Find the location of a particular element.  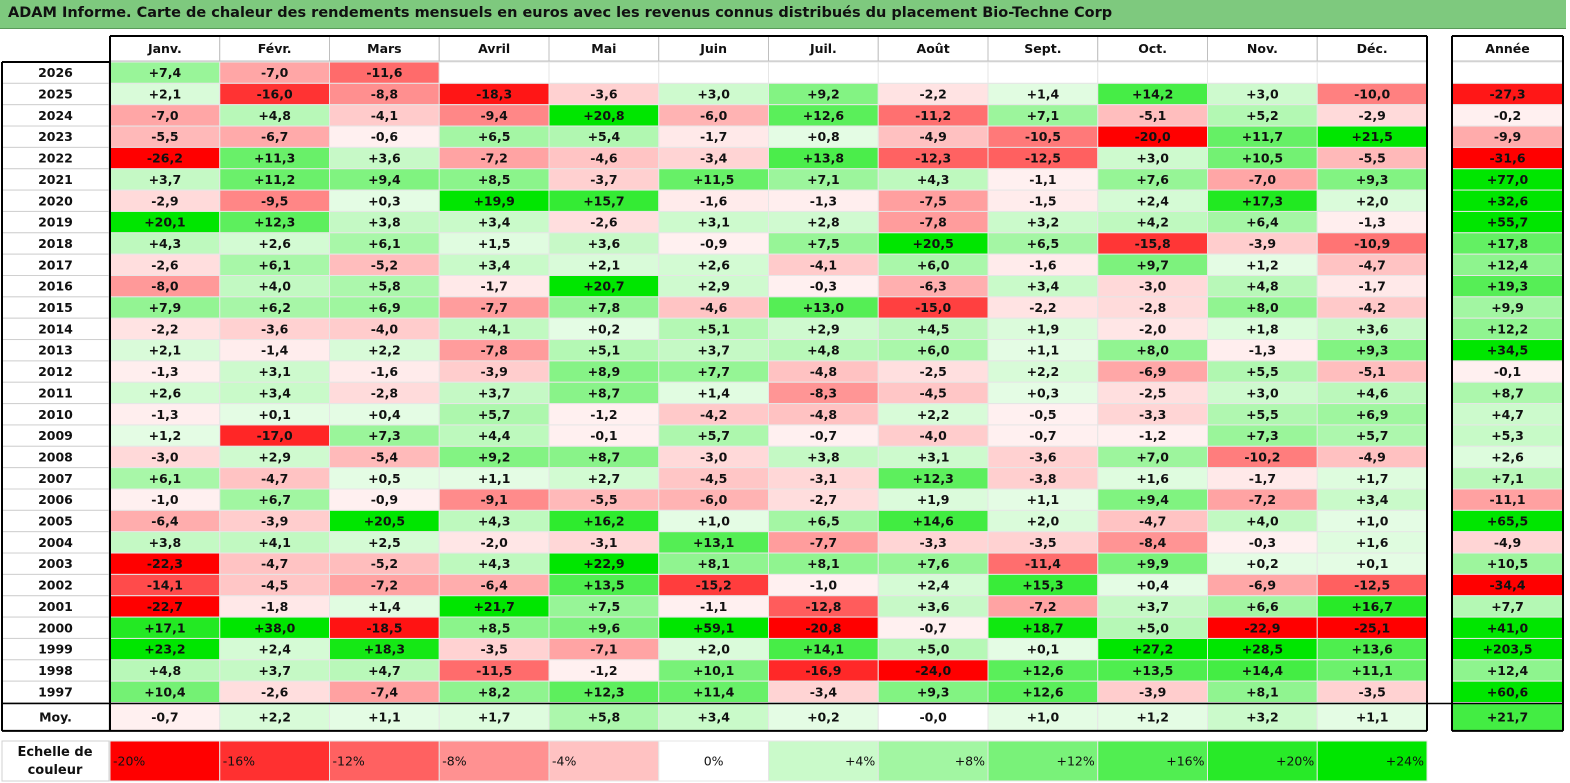

heatmap-cell-value: -10,2 is located at coordinates (1262, 456).